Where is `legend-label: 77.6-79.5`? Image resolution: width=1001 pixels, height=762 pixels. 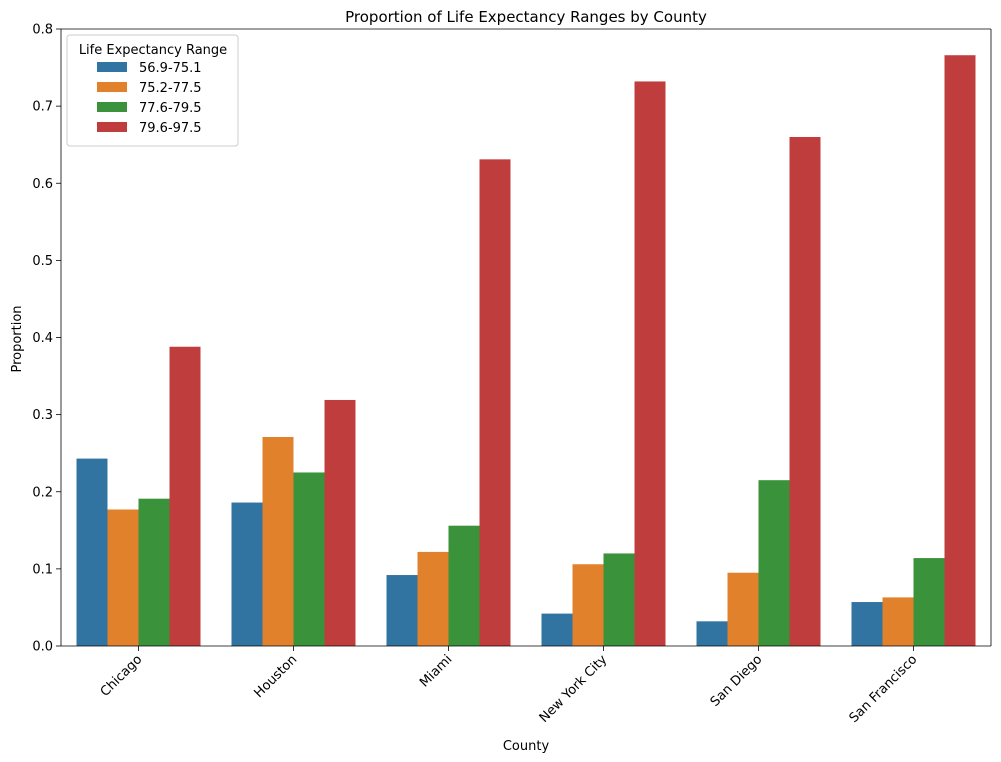 legend-label: 77.6-79.5 is located at coordinates (170, 108).